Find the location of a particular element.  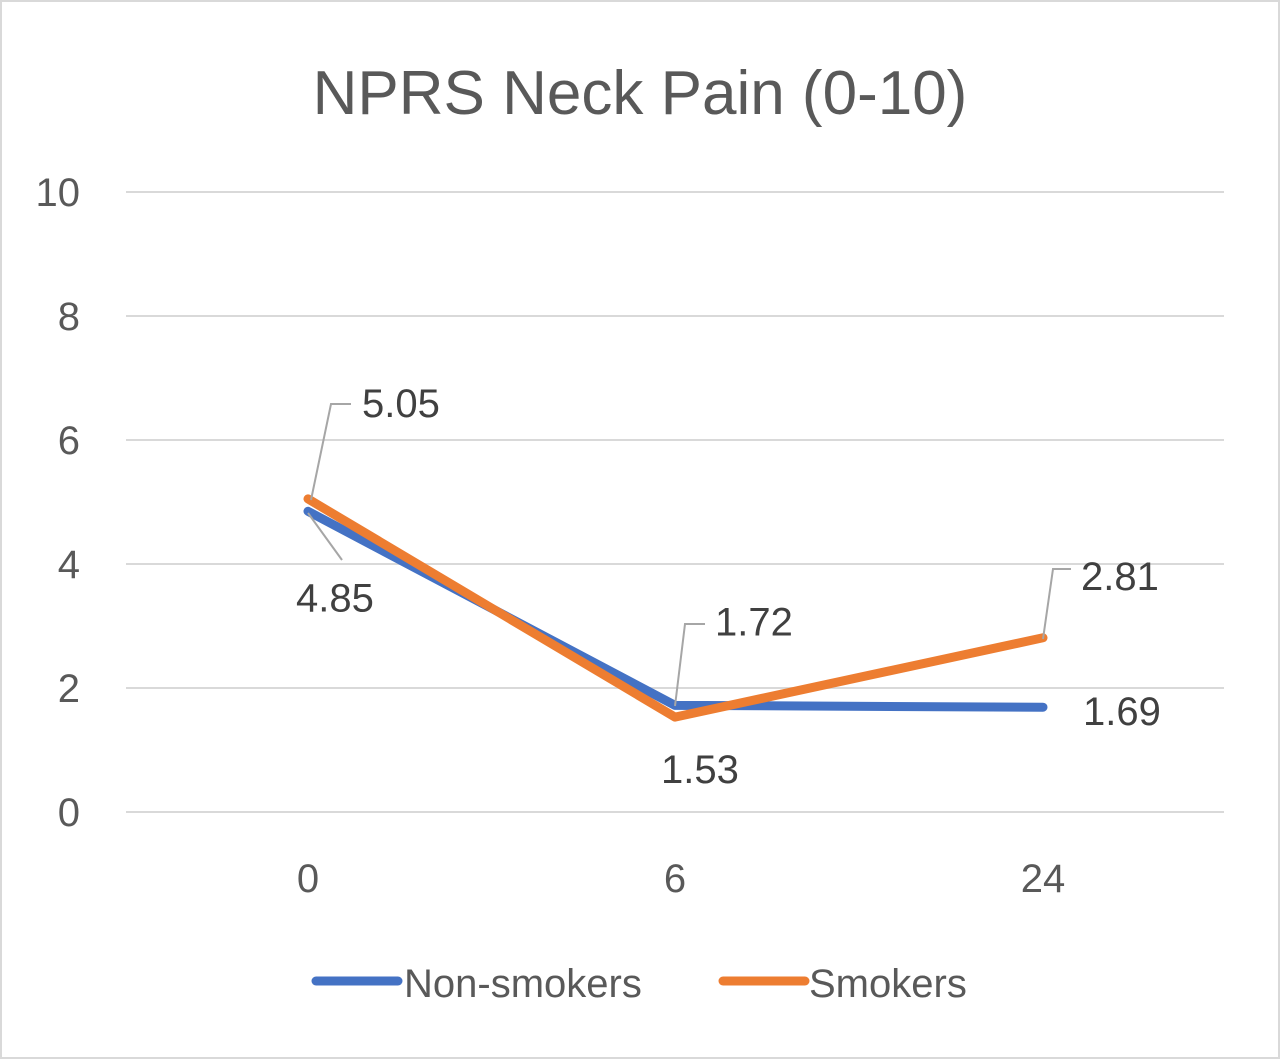

series-lines is located at coordinates (675, 608).